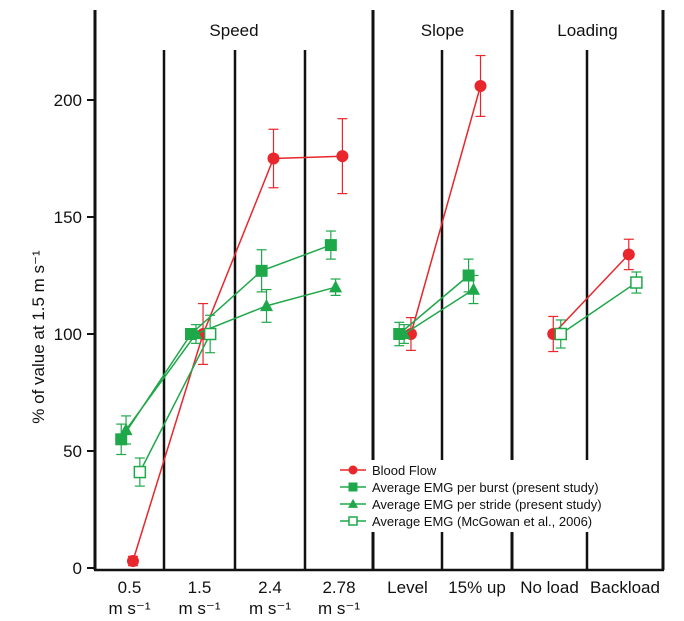  What do you see at coordinates (413, 30) in the screenshot?
I see `group-labels: Speed Slope Loading` at bounding box center [413, 30].